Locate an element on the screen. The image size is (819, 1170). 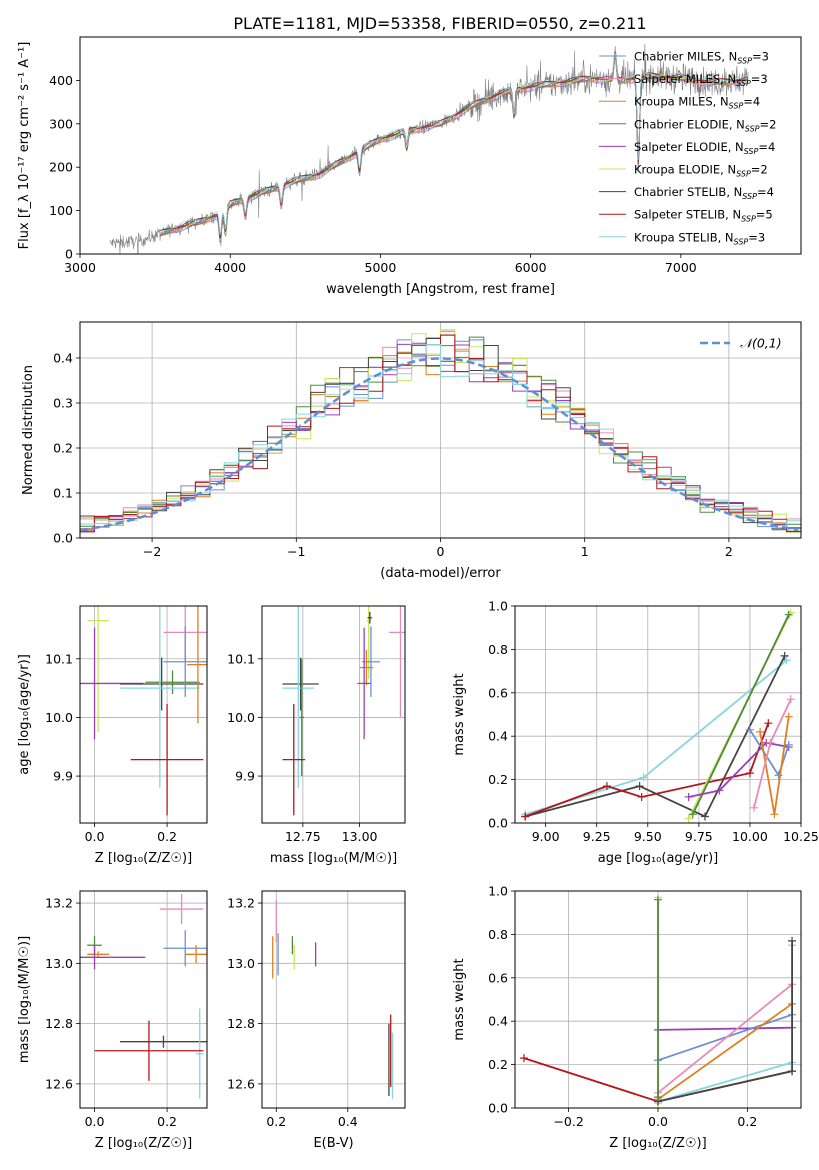
legend-label: Kroupa MILES, NSSP=4 is located at coordinates (697, 103).